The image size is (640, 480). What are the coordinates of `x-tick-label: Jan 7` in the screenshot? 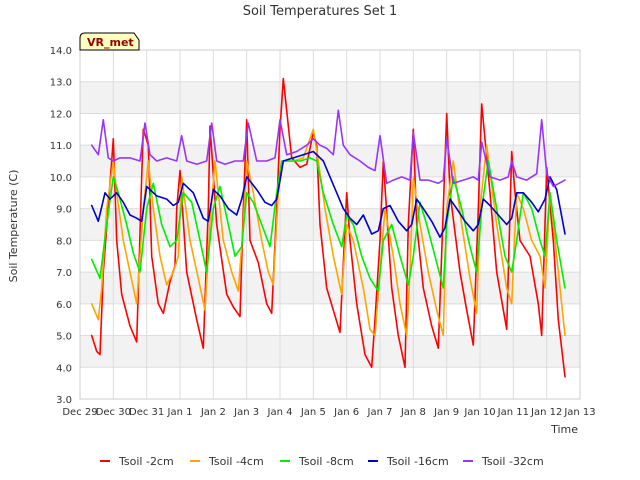 It's located at (380, 412).